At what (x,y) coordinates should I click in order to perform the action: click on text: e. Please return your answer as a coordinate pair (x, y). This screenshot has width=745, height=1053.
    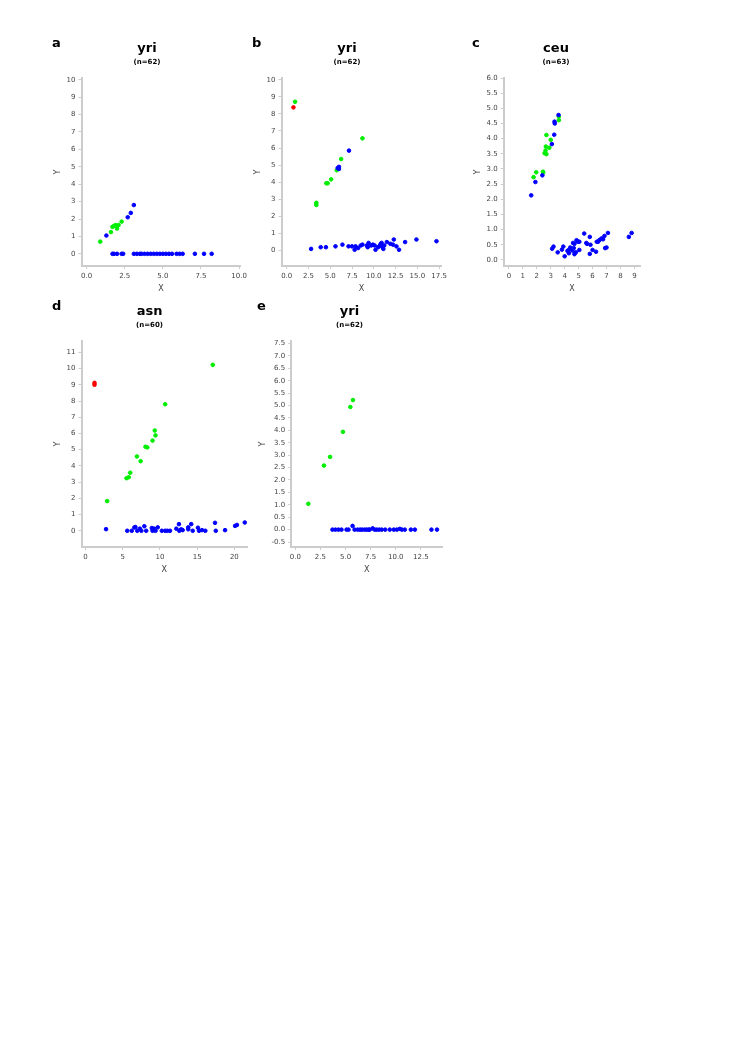
    Looking at the image, I should click on (261, 305).